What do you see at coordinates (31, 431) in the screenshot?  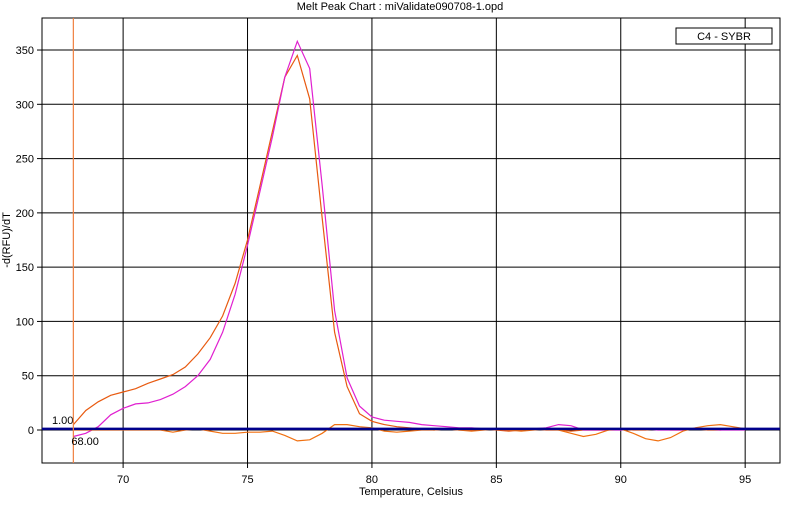 I see `y-tick-label: 0` at bounding box center [31, 431].